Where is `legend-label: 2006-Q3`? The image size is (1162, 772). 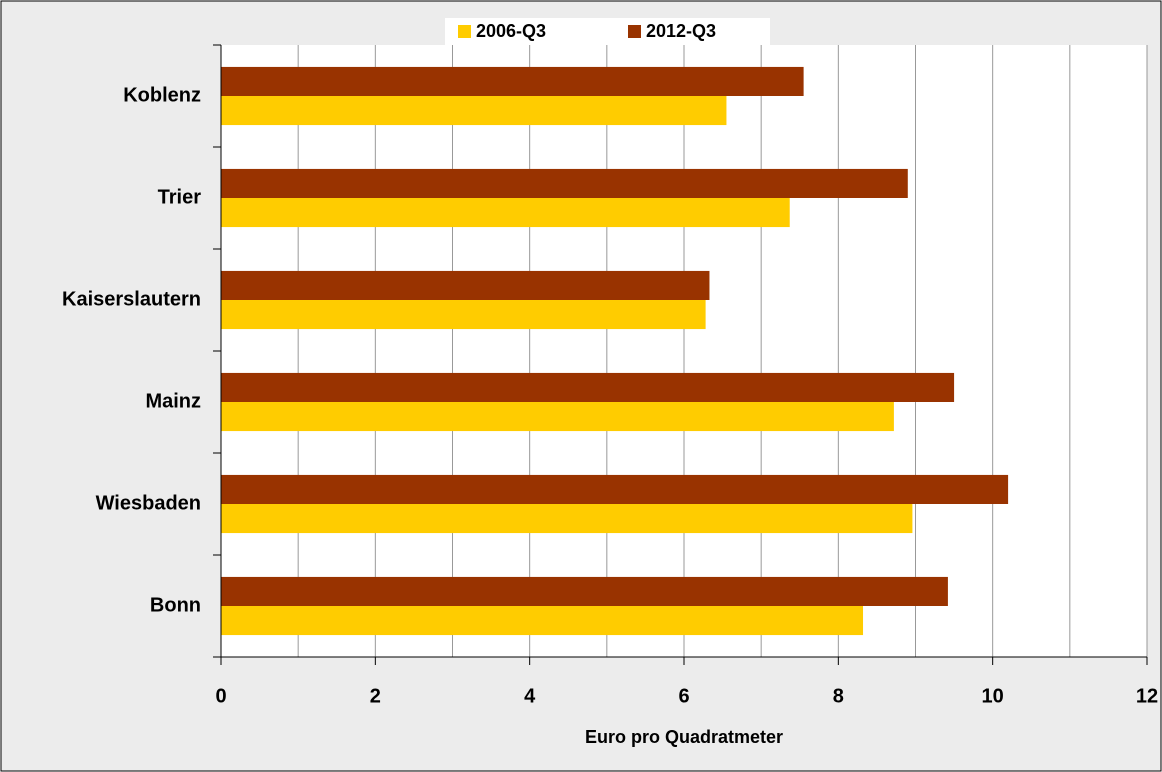 legend-label: 2006-Q3 is located at coordinates (511, 31).